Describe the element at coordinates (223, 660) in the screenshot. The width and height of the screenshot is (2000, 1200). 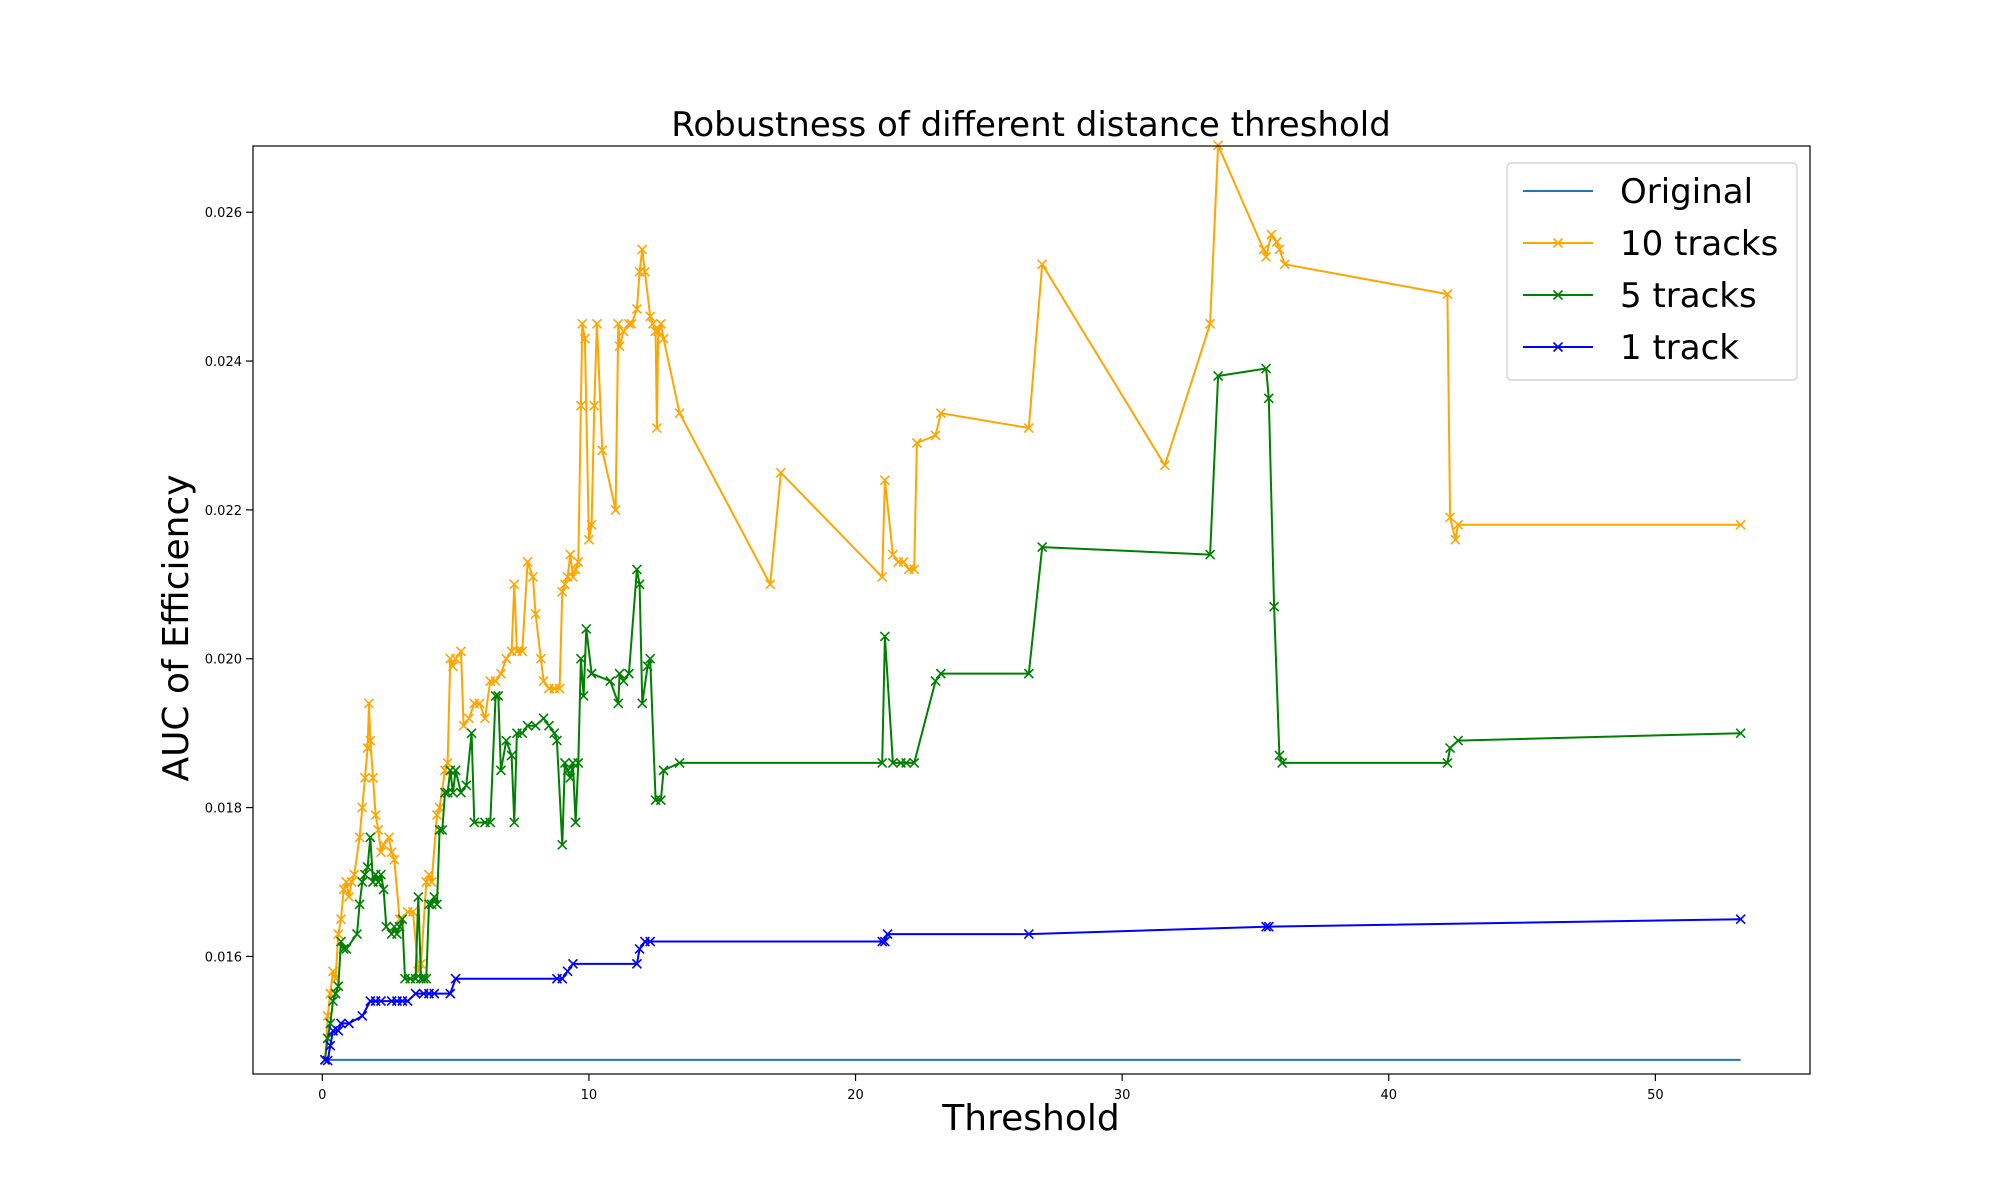
I see `y-tick-label: 0.020` at that location.